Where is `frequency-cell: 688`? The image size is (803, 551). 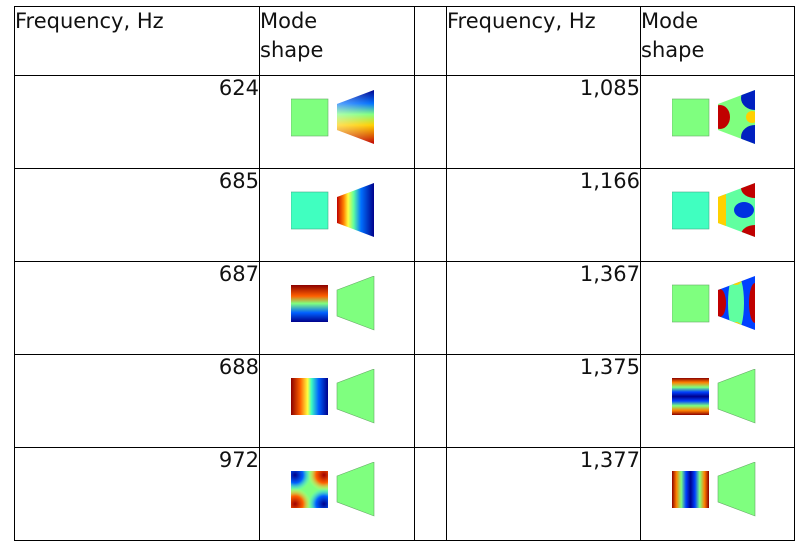
frequency-cell: 688 is located at coordinates (137, 401).